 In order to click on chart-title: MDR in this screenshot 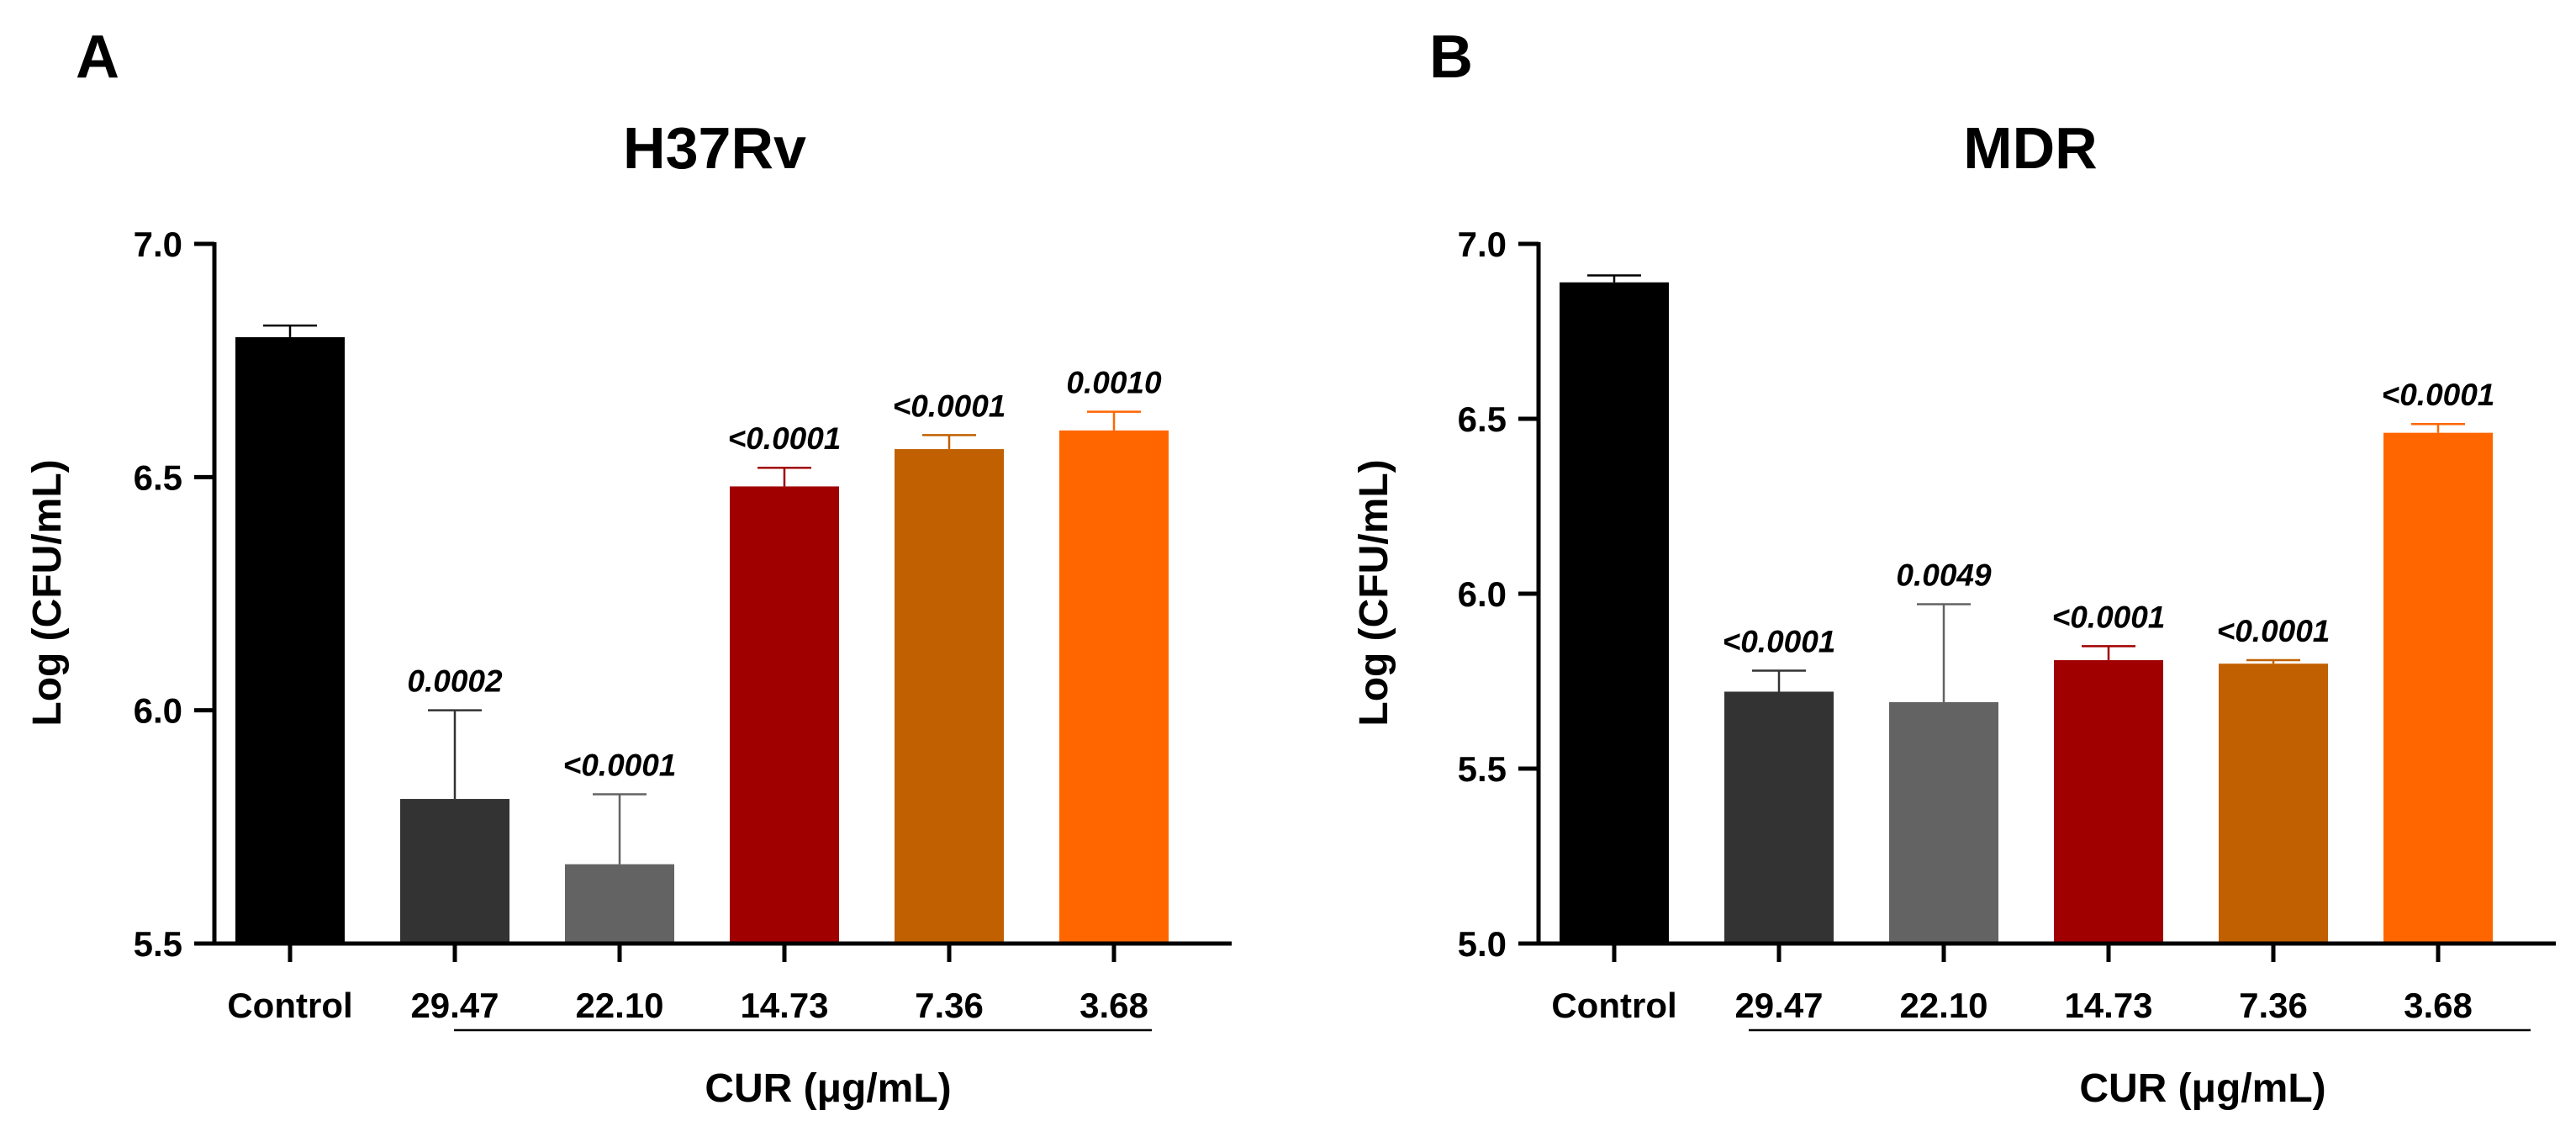, I will do `click(2030, 148)`.